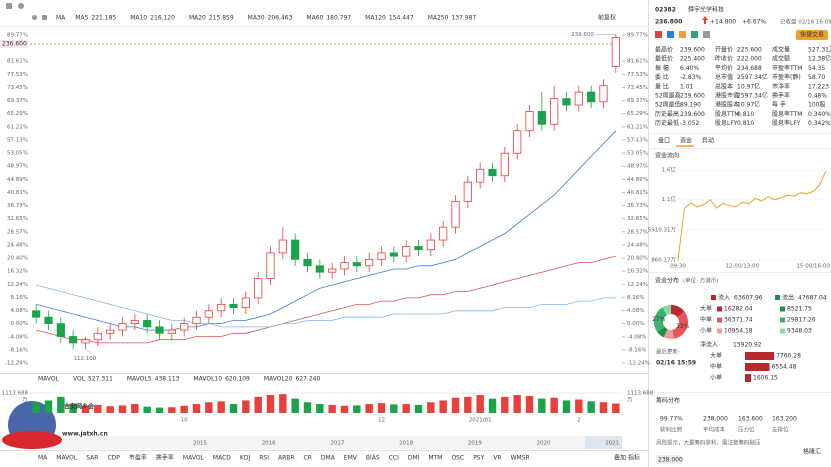  Describe the element at coordinates (607, 18) in the screenshot. I see `adjust-button: 前复权` at that location.